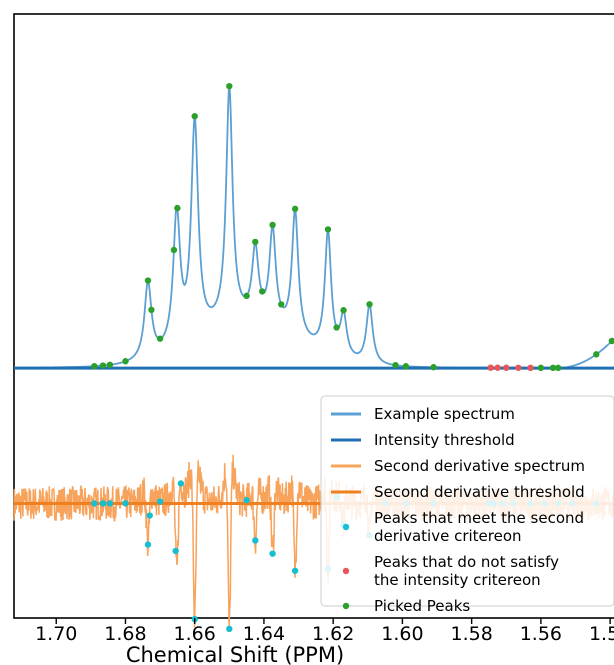  What do you see at coordinates (448, 536) in the screenshot?
I see `legend-label: derivative critereon` at bounding box center [448, 536].